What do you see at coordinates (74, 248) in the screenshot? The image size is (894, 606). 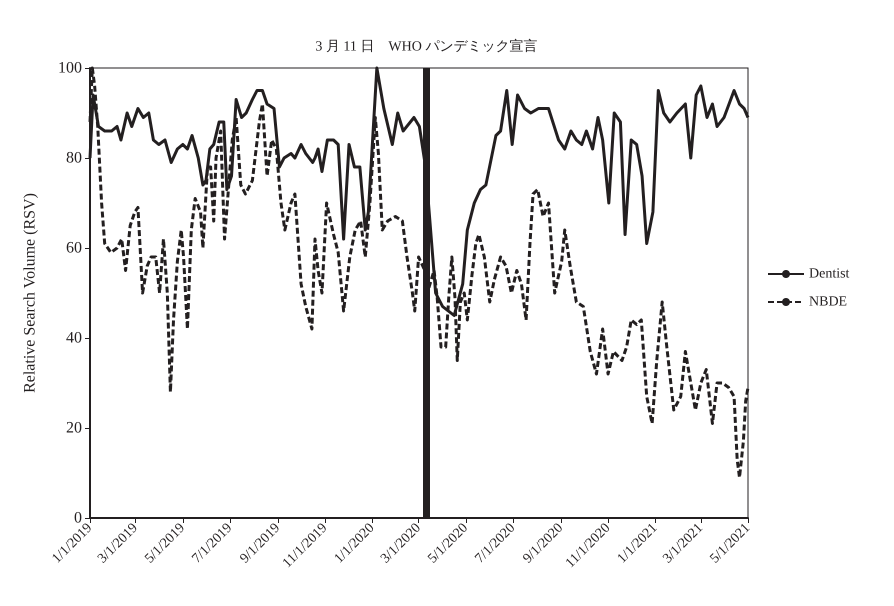 I see `y-tick-label: 60` at bounding box center [74, 248].